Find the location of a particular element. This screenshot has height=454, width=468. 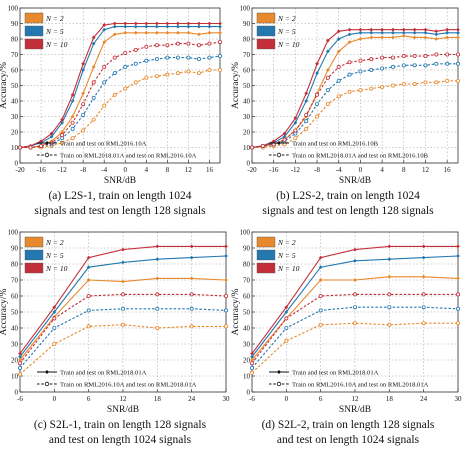

legend-dashed-marker is located at coordinates (47, 384).